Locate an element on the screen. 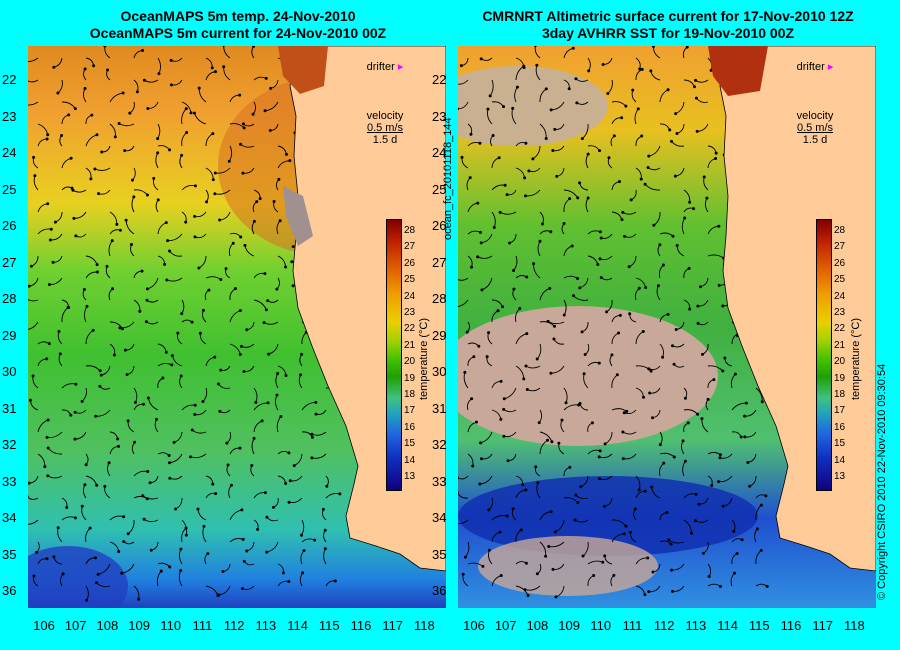 The image size is (900, 650). current-streamline is located at coordinates (33, 60).